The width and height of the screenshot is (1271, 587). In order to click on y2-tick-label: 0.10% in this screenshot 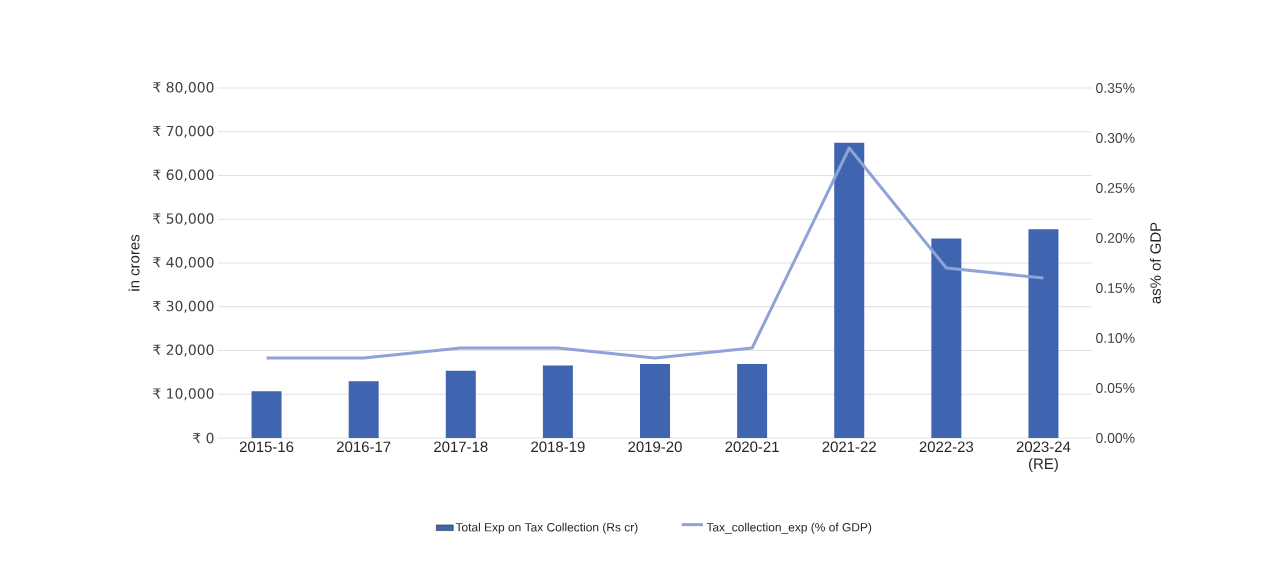, I will do `click(1115, 338)`.